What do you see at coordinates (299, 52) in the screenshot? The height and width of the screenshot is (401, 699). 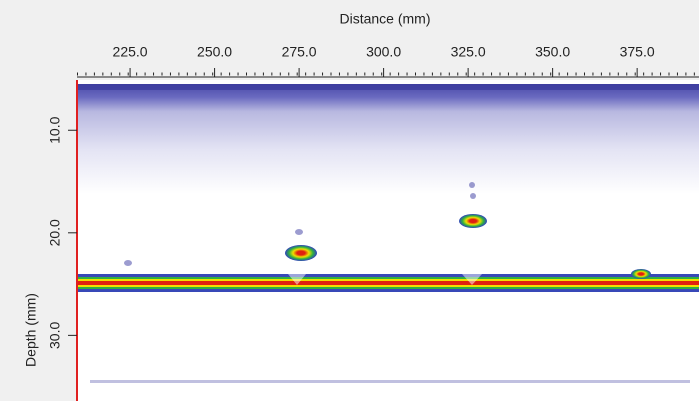 I see `x-tick-label: 275.0` at bounding box center [299, 52].